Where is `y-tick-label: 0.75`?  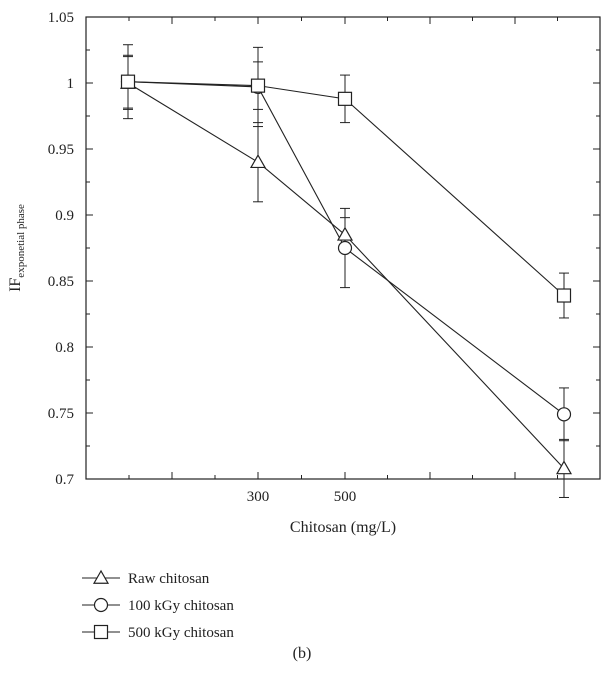
y-tick-label: 0.75 is located at coordinates (61, 414).